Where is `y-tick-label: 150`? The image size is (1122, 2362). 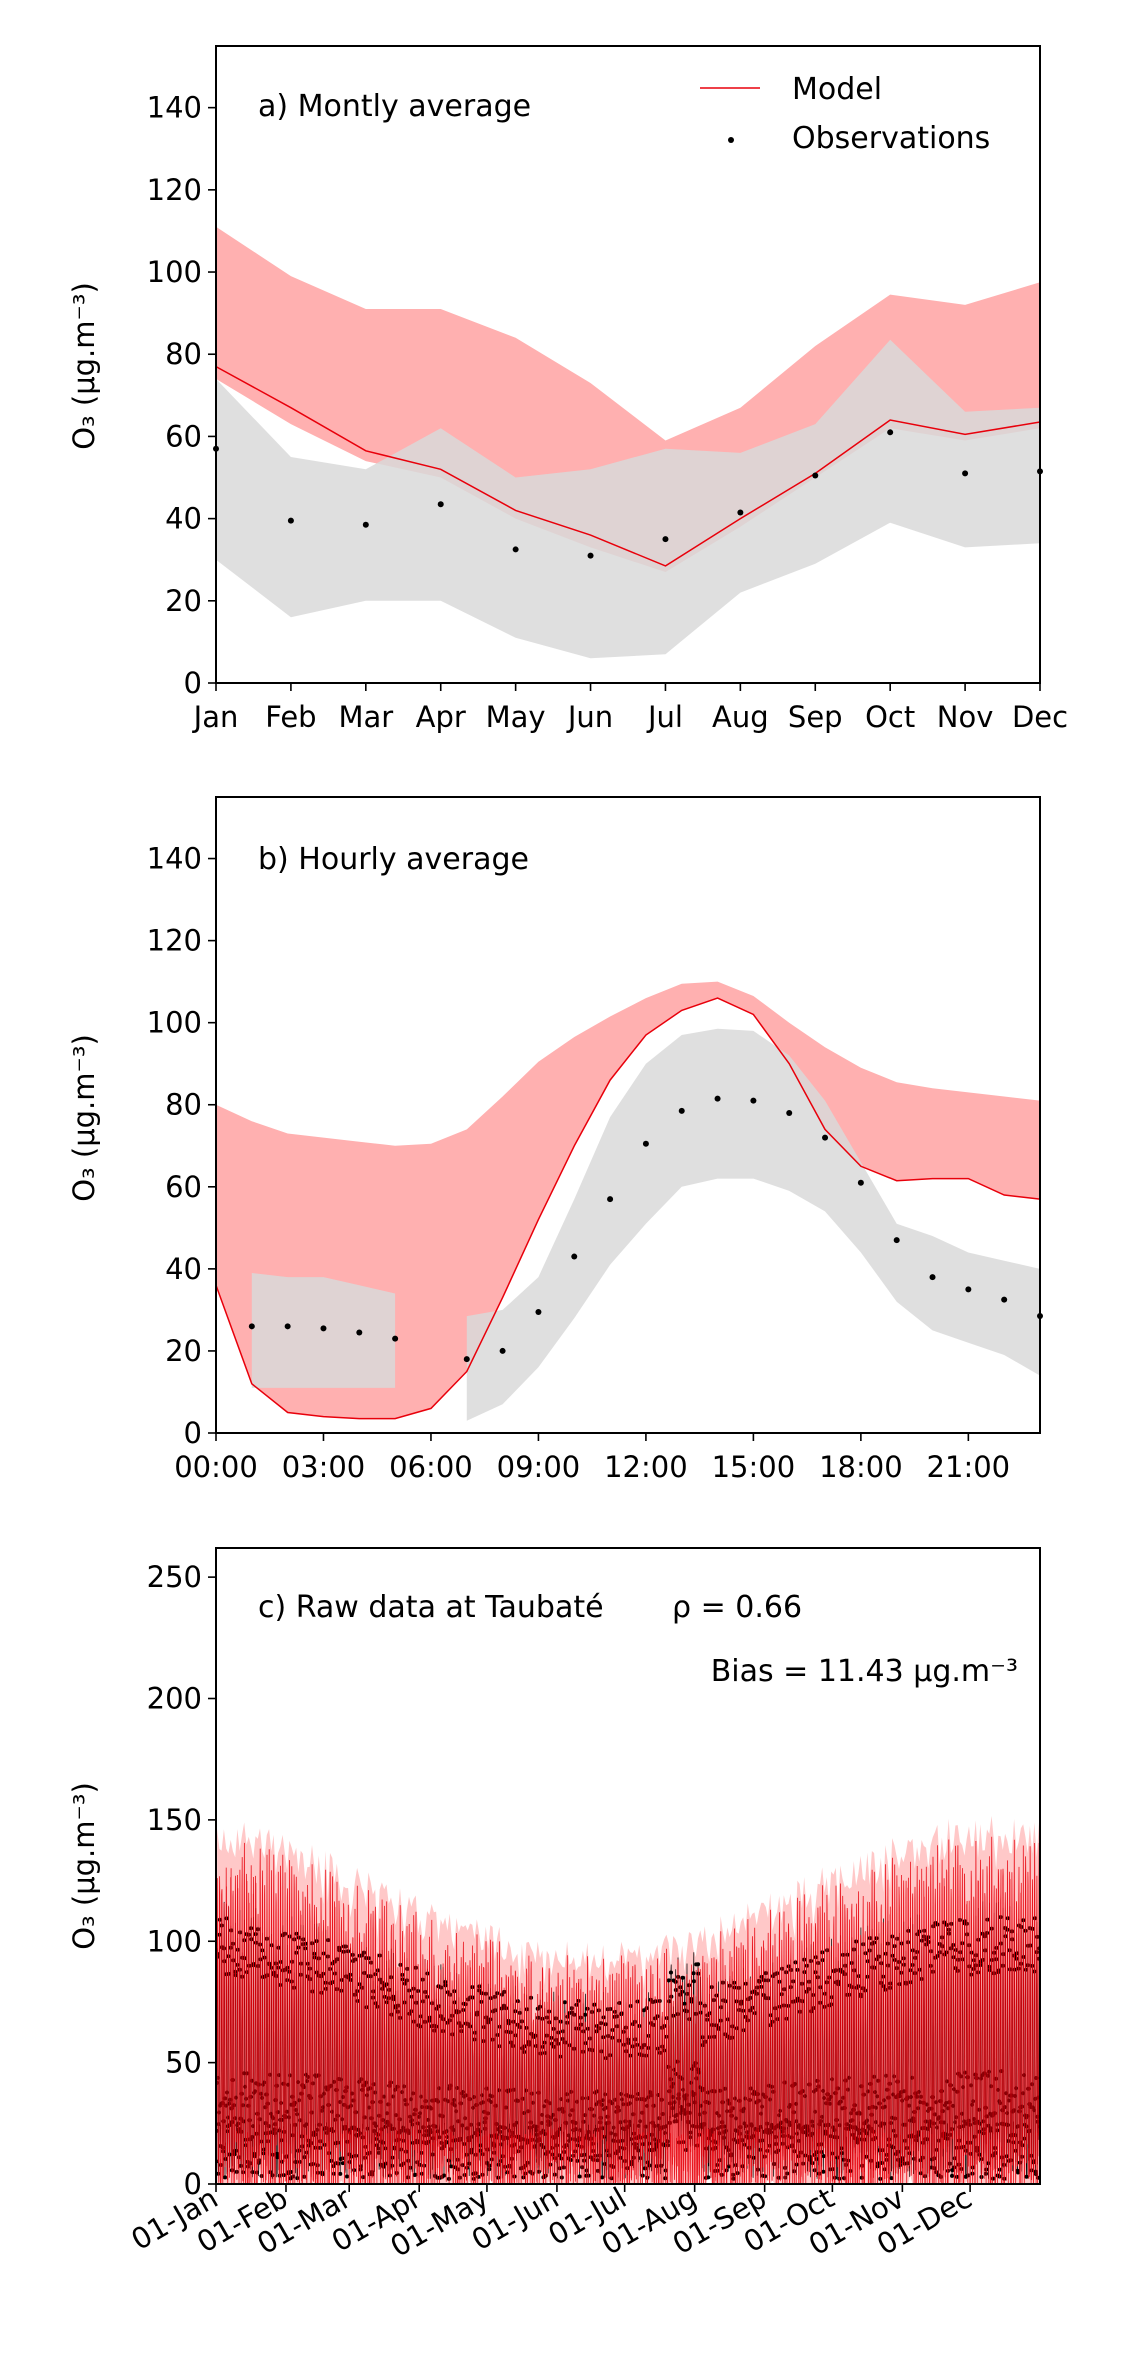 y-tick-label: 150 is located at coordinates (174, 1820).